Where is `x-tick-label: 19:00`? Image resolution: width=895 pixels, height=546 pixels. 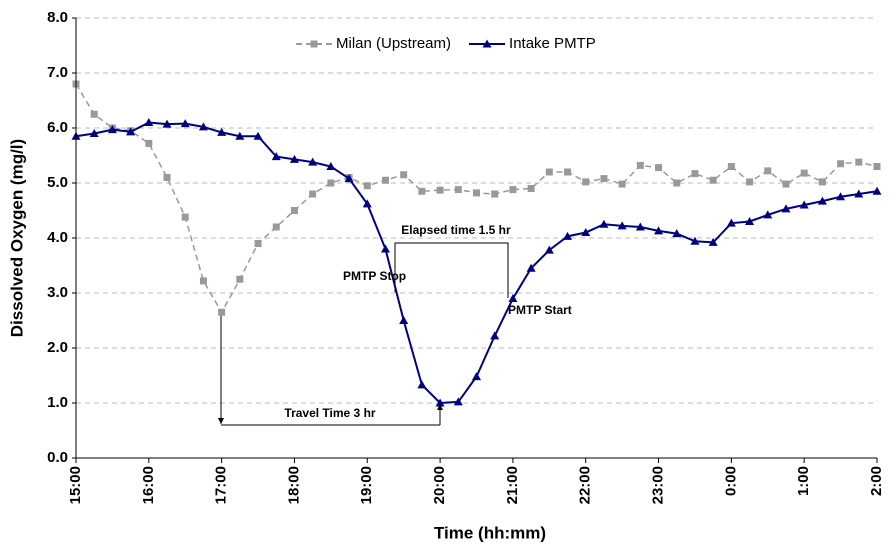 x-tick-label: 19:00 is located at coordinates (366, 485).